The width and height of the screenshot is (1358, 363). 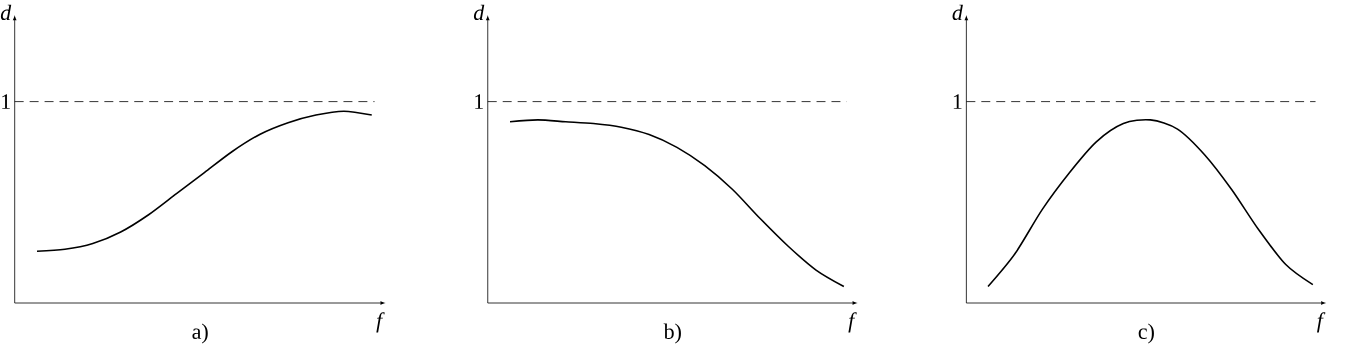 I want to click on text: a), so click(x=200, y=333).